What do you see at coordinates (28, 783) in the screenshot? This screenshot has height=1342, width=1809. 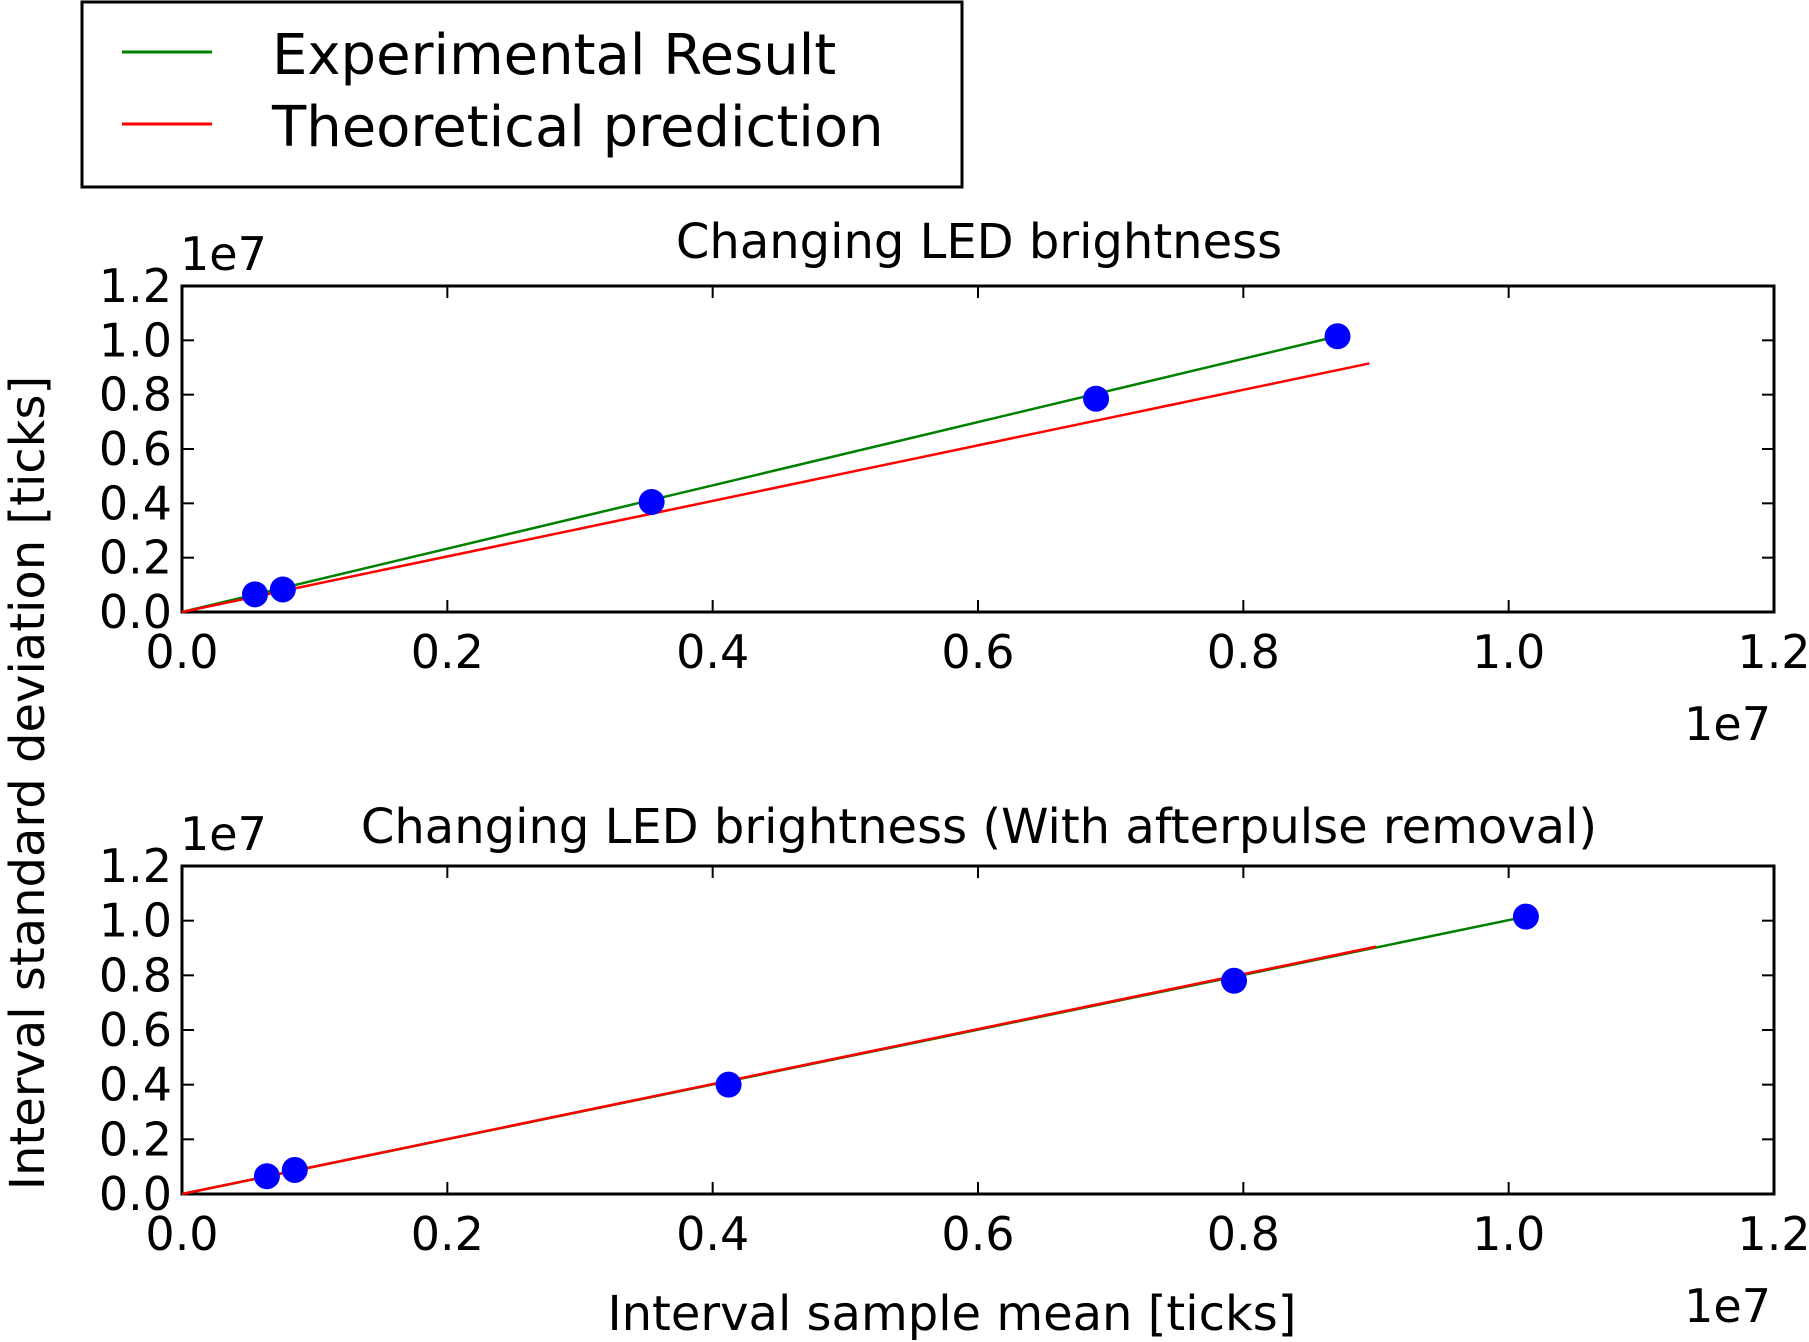 I see `y-axis-label: Interval standard deviation [ticks]` at bounding box center [28, 783].